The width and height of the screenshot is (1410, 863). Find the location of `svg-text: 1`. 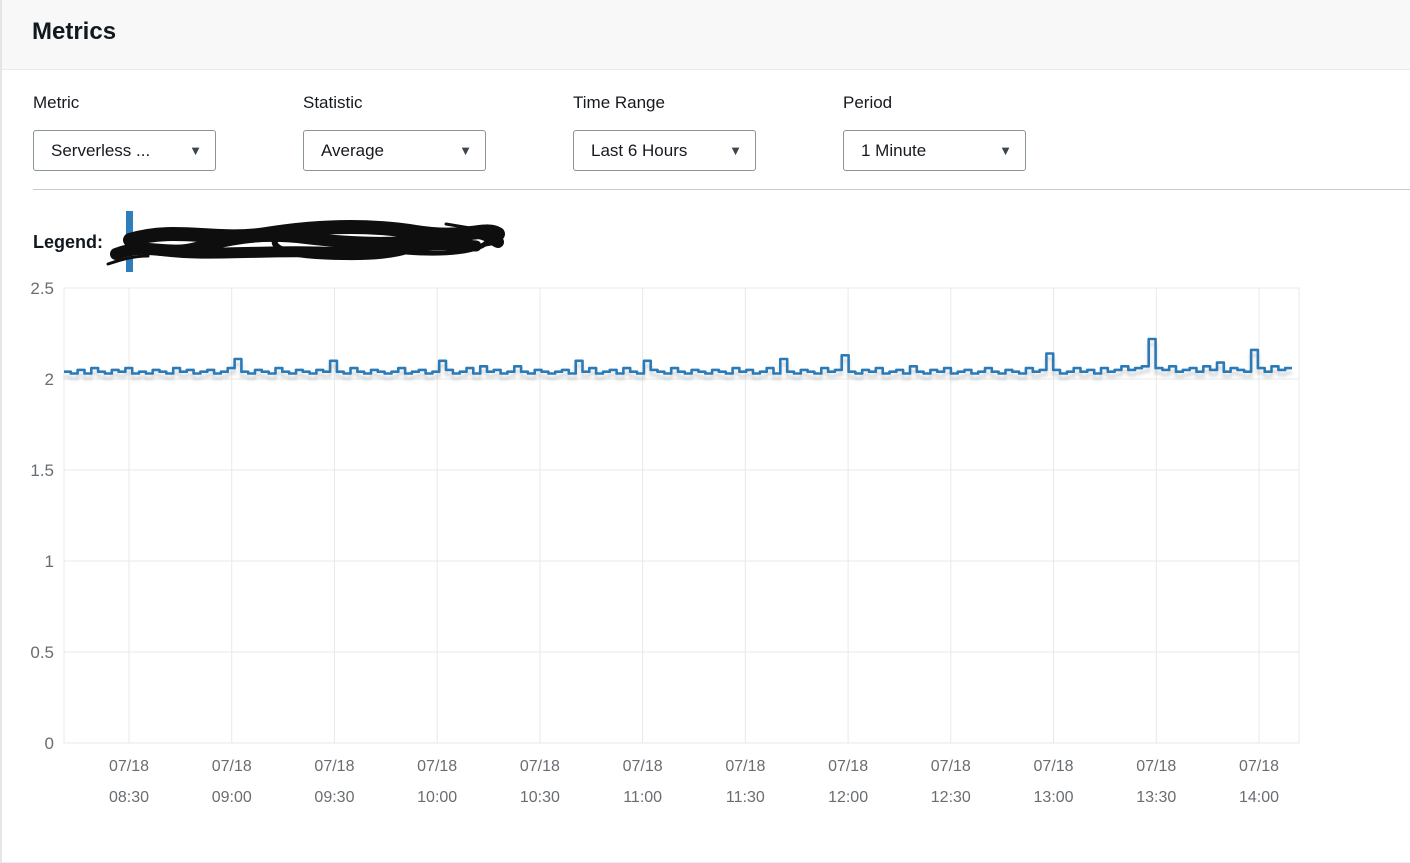

svg-text: 1 is located at coordinates (49, 561).